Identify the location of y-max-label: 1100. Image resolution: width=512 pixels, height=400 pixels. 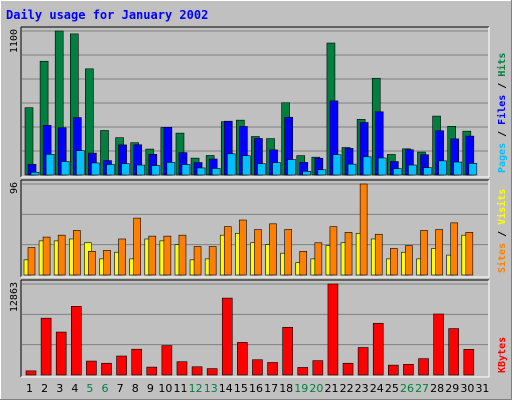
(14, 41).